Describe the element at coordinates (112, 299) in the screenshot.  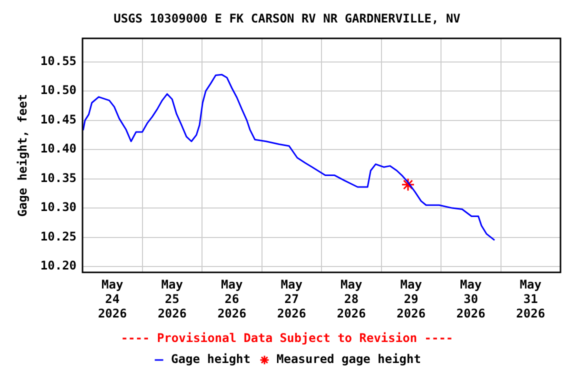
I see `x-tick-label: May 24 2026` at that location.